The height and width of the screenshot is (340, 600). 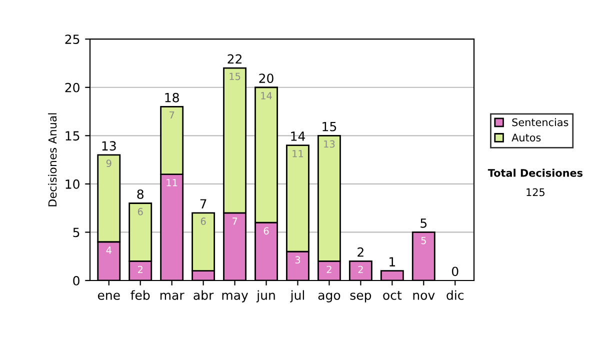 I want to click on x-tick-label: jul, so click(x=297, y=296).